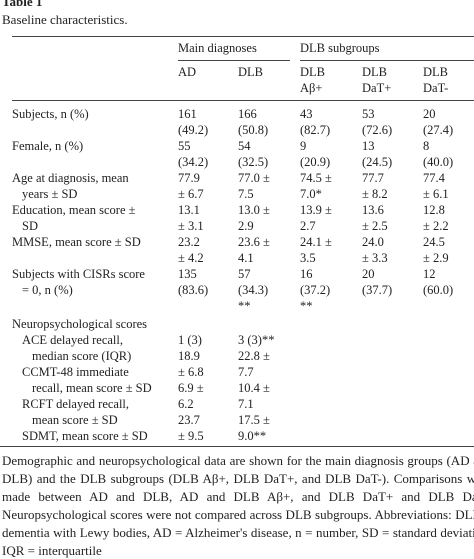 This screenshot has height=559, width=474. Describe the element at coordinates (76, 242) in the screenshot. I see `row-label: MMSE, mean score ± SD` at that location.